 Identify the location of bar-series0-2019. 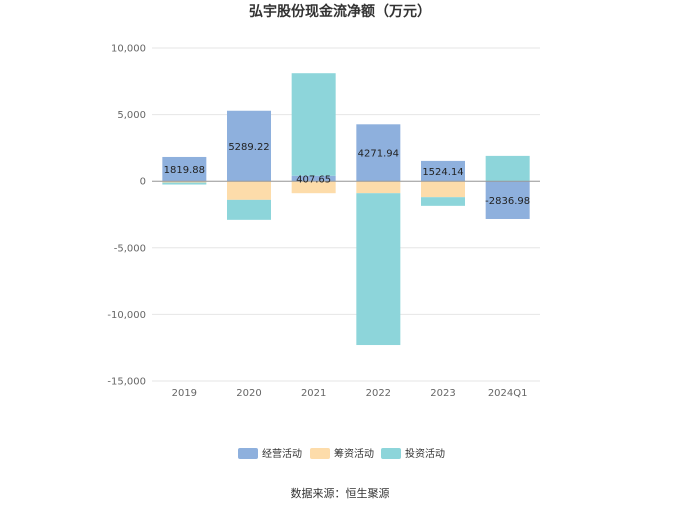
(184, 169).